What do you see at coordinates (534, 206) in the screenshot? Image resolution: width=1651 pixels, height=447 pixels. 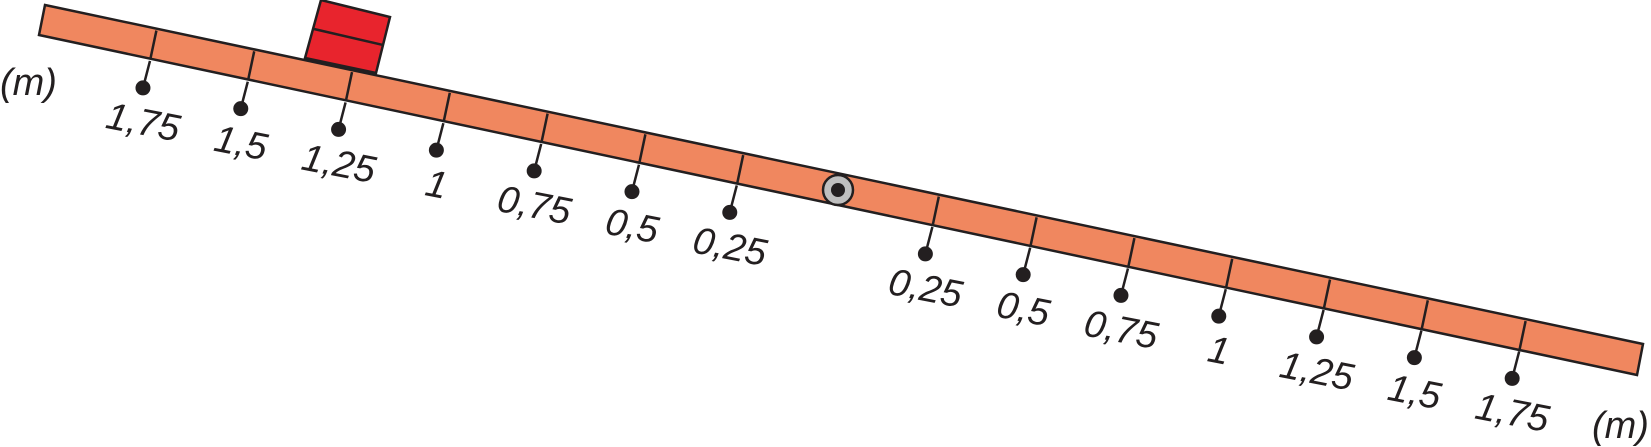 I see `tick-label-left-3: 0,75` at bounding box center [534, 206].